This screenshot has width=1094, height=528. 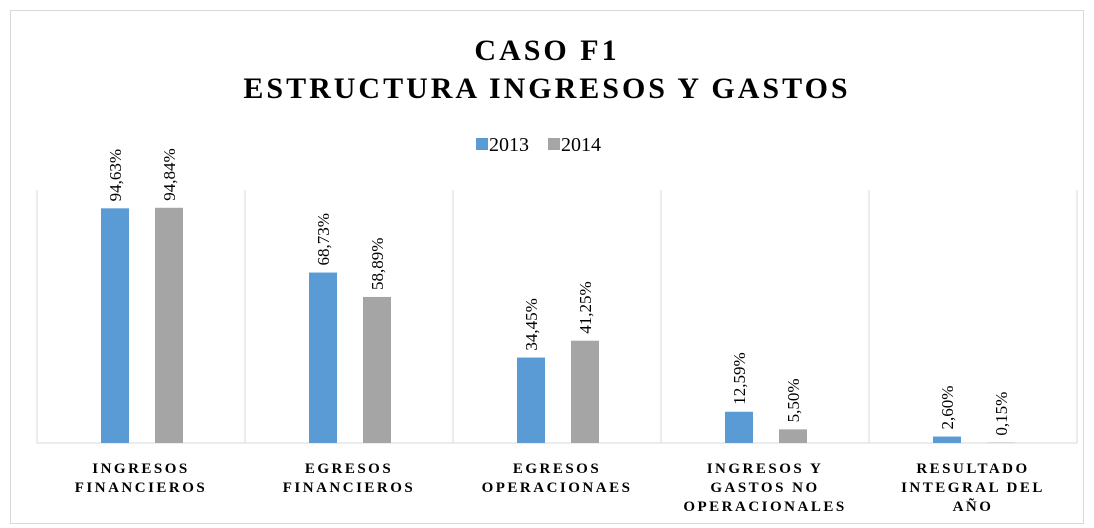 I want to click on chart-subtitle: ESTRUCTURA INGRESOS Y GASTOS, so click(x=546, y=88).